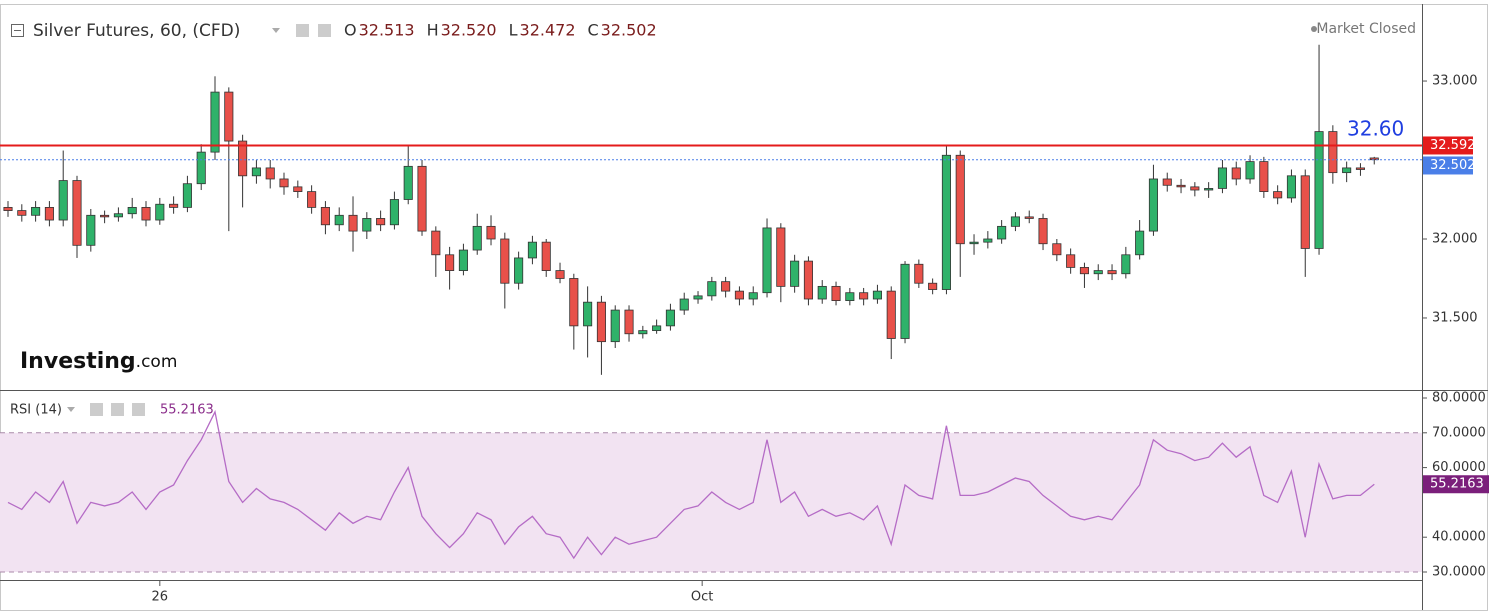 The width and height of the screenshot is (1490, 612). What do you see at coordinates (1375, 129) in the screenshot?
I see `annotation: 32.60` at bounding box center [1375, 129].